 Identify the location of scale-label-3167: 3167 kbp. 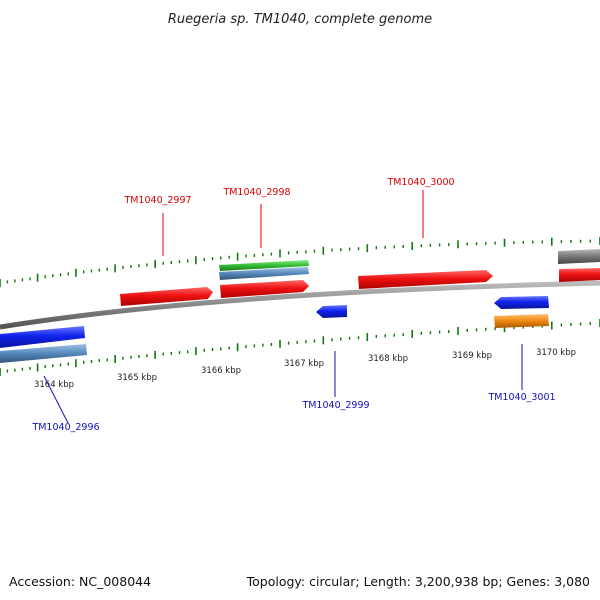
(304, 364).